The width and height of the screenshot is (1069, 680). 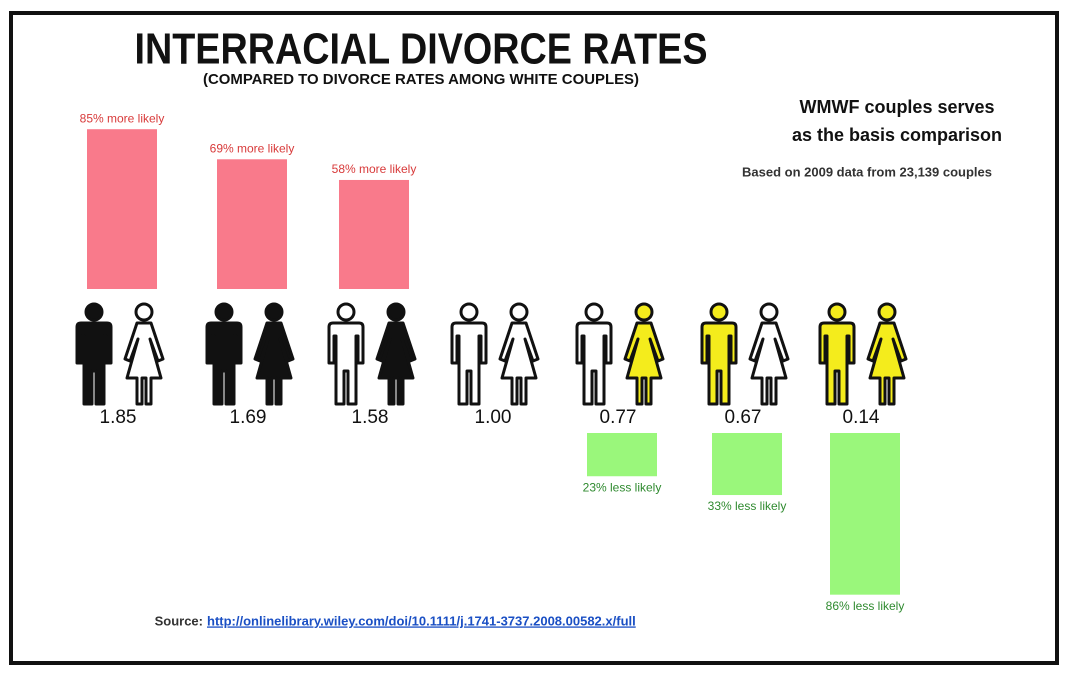 I want to click on bar-label: 85% more likely, so click(x=122, y=118).